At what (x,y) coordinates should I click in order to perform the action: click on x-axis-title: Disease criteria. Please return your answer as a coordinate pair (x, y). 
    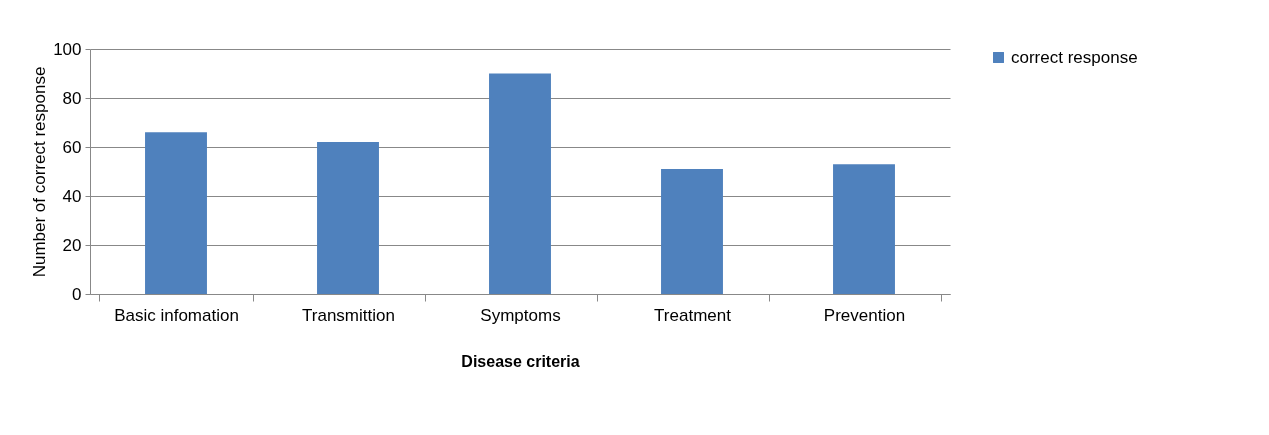
    Looking at the image, I should click on (520, 361).